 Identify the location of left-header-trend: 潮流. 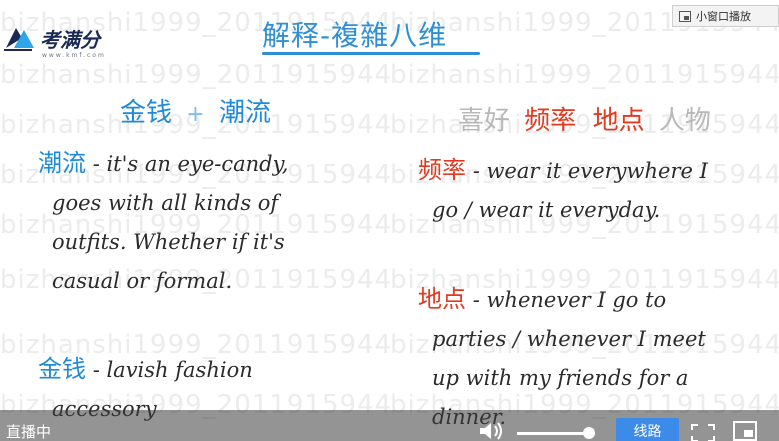
(244, 113).